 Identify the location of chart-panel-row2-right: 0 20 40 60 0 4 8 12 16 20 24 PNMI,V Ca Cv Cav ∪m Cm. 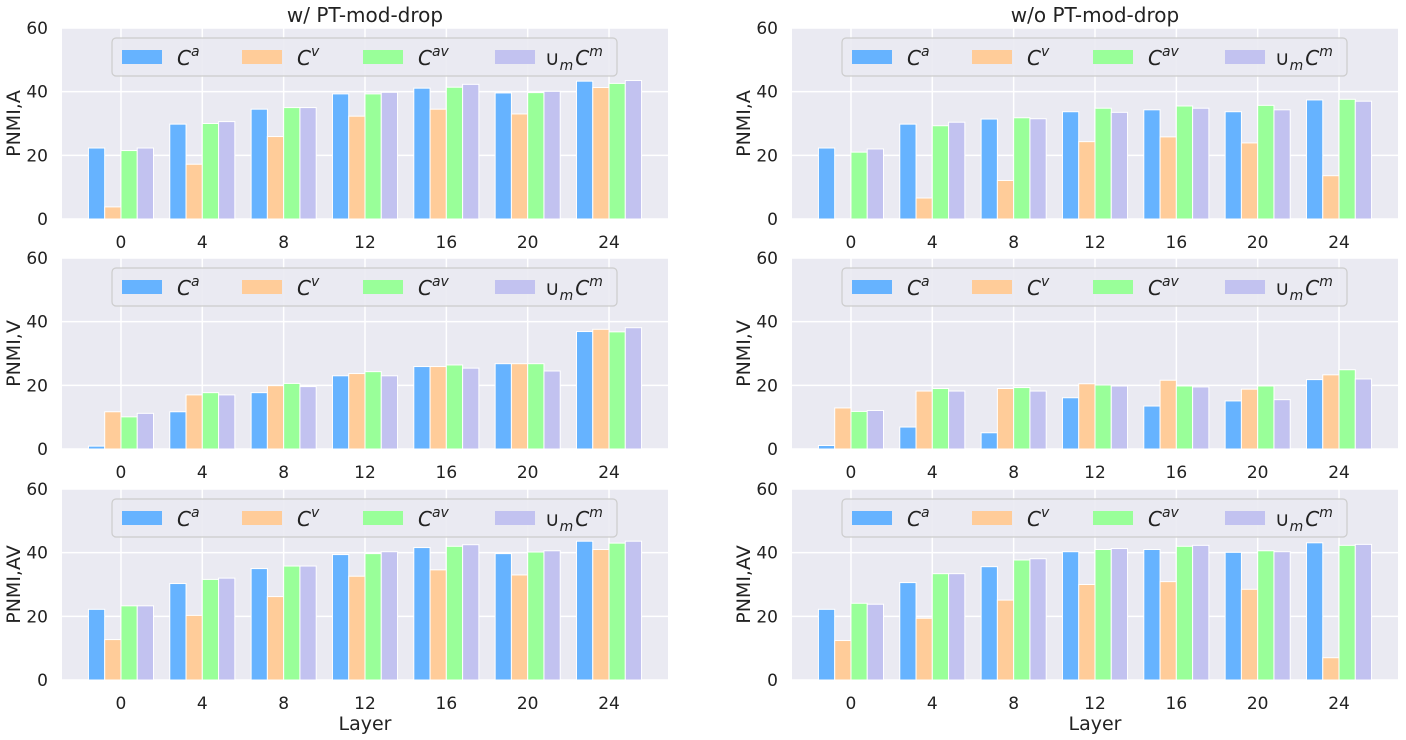
(1065, 366).